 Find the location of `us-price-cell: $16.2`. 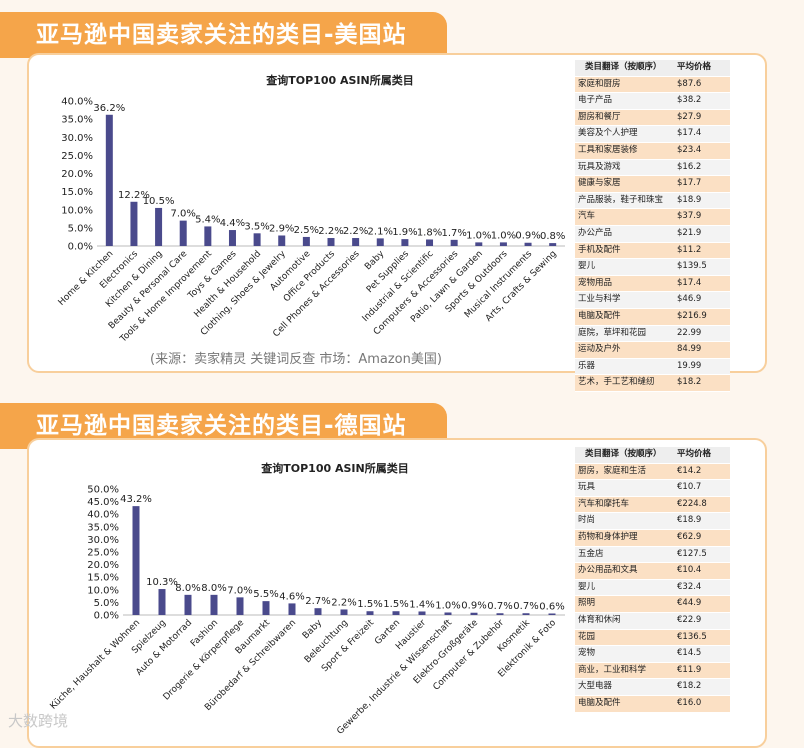

us-price-cell: $16.2 is located at coordinates (689, 166).